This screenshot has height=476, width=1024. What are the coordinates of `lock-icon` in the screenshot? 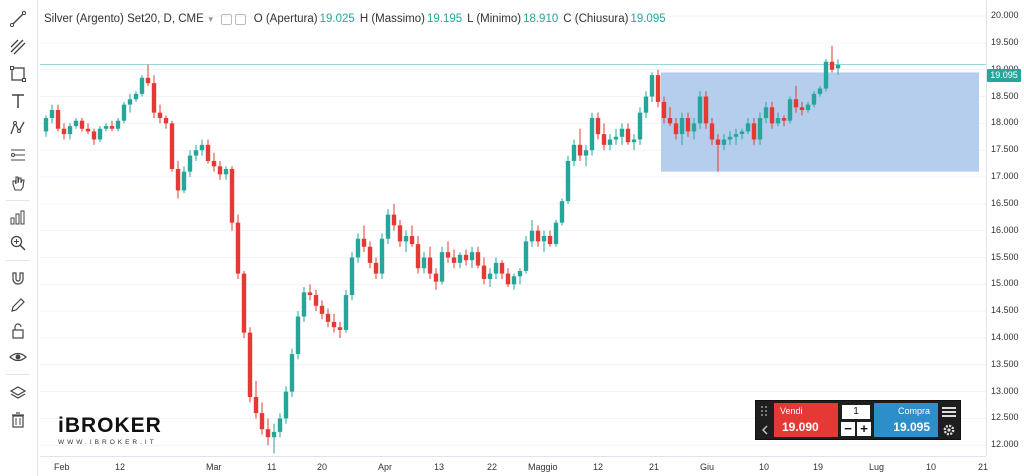 It's located at (18, 331).